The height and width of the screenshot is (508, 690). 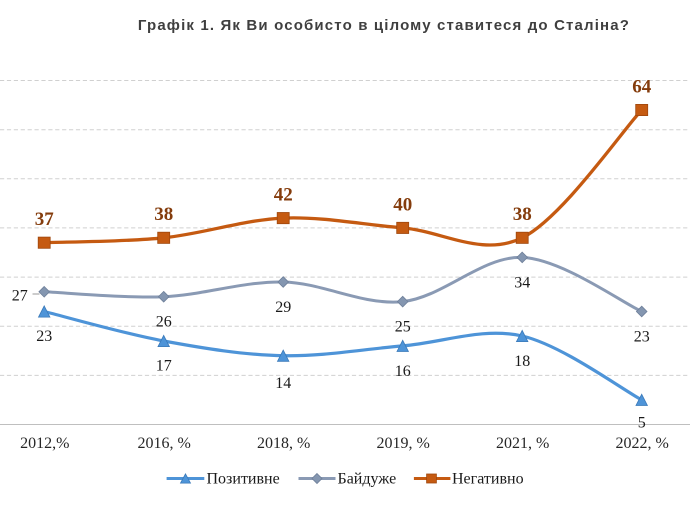 I want to click on svg-text: 37, so click(x=45, y=219).